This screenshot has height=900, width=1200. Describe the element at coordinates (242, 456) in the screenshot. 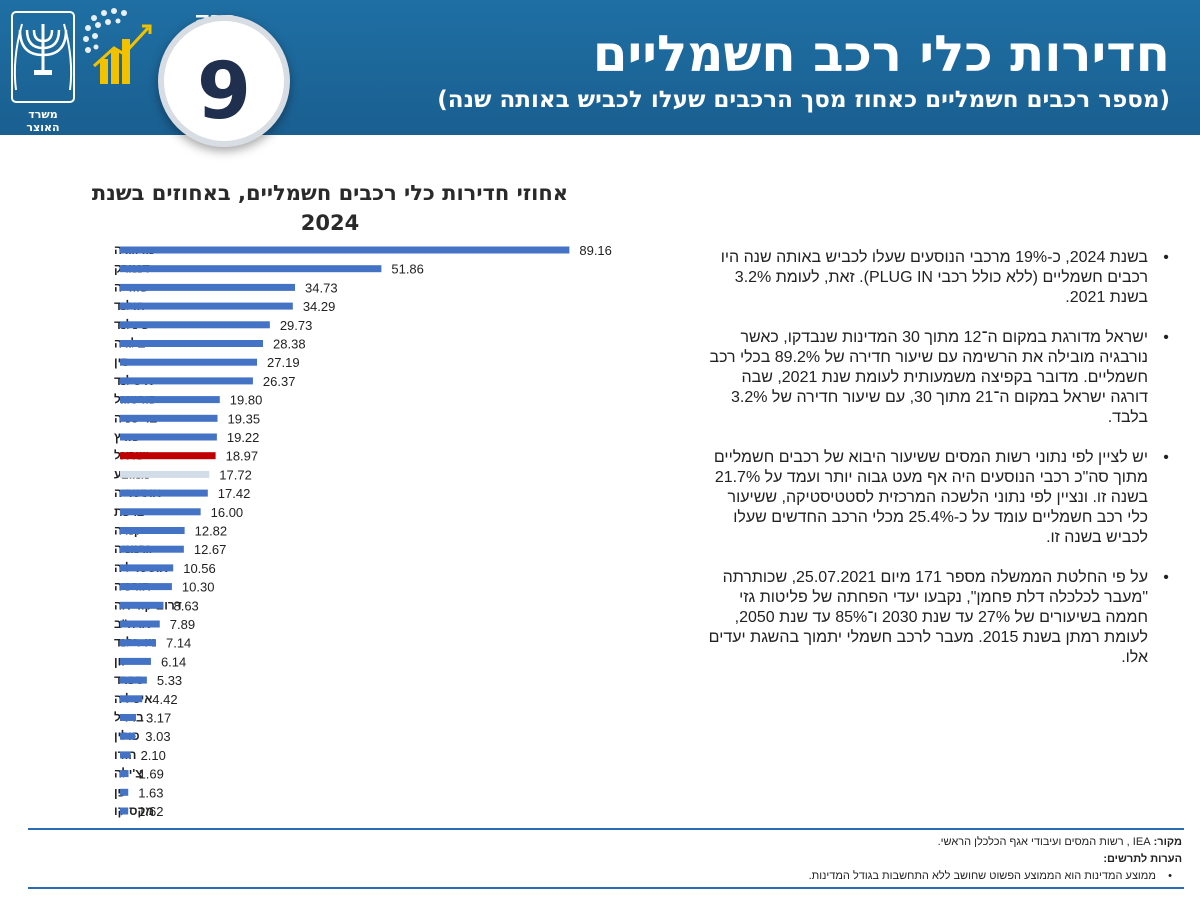

I see `value-label: 18.97` at that location.